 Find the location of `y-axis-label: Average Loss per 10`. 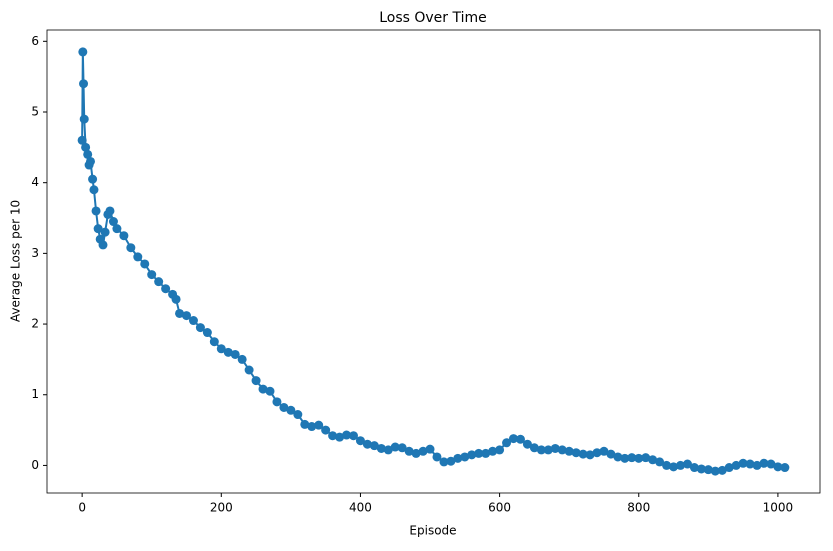

y-axis-label: Average Loss per 10 is located at coordinates (16, 261).